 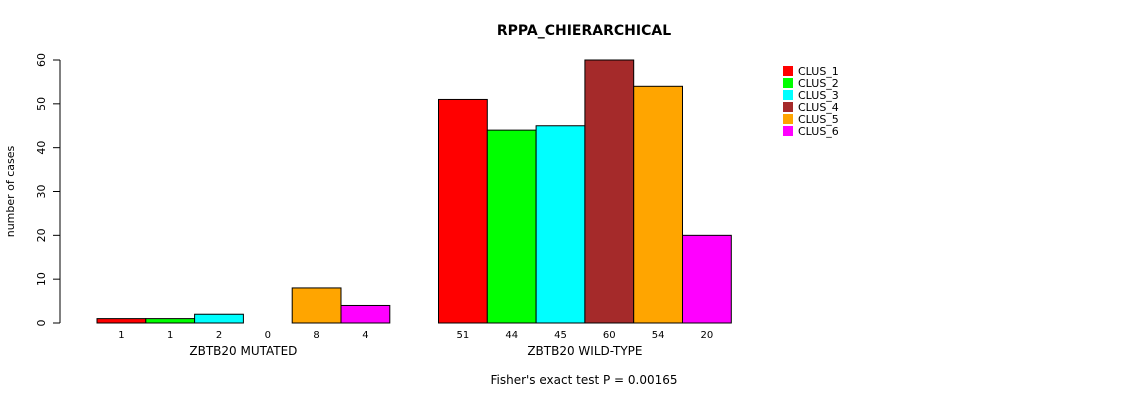 What do you see at coordinates (41, 192) in the screenshot?
I see `y-tick-label: 30` at bounding box center [41, 192].